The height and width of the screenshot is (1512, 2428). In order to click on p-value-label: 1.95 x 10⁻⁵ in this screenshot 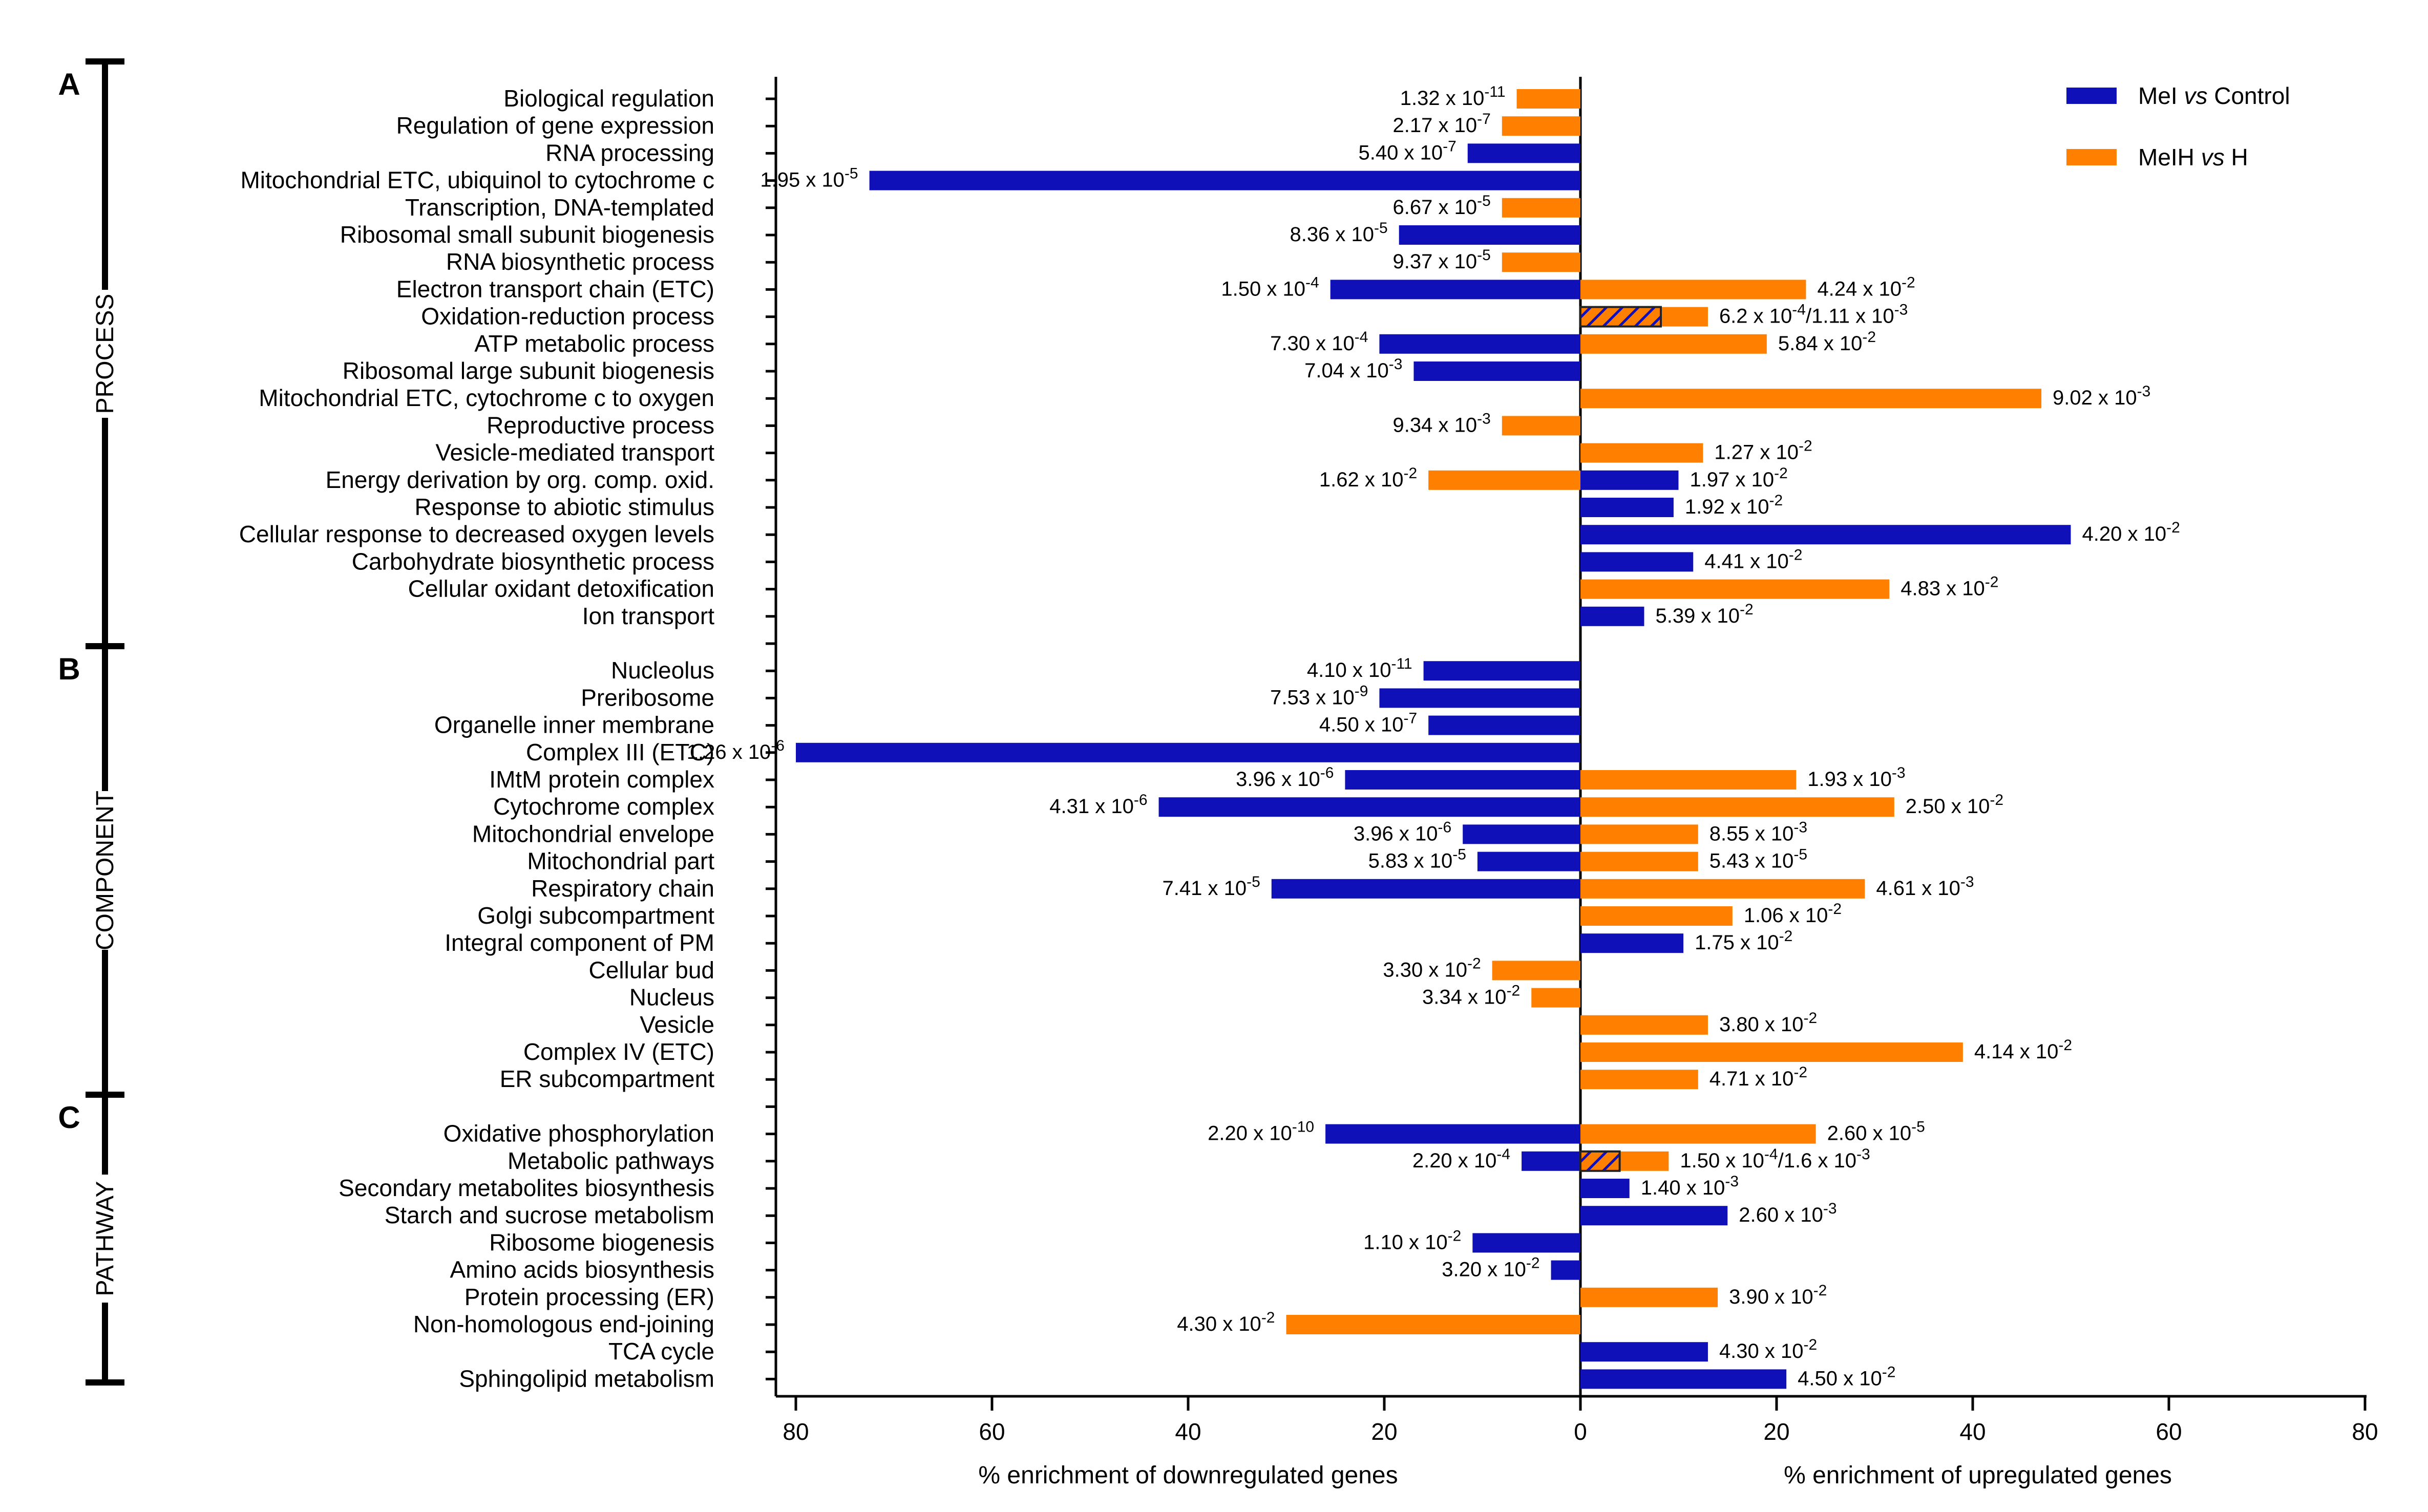, I will do `click(809, 178)`.